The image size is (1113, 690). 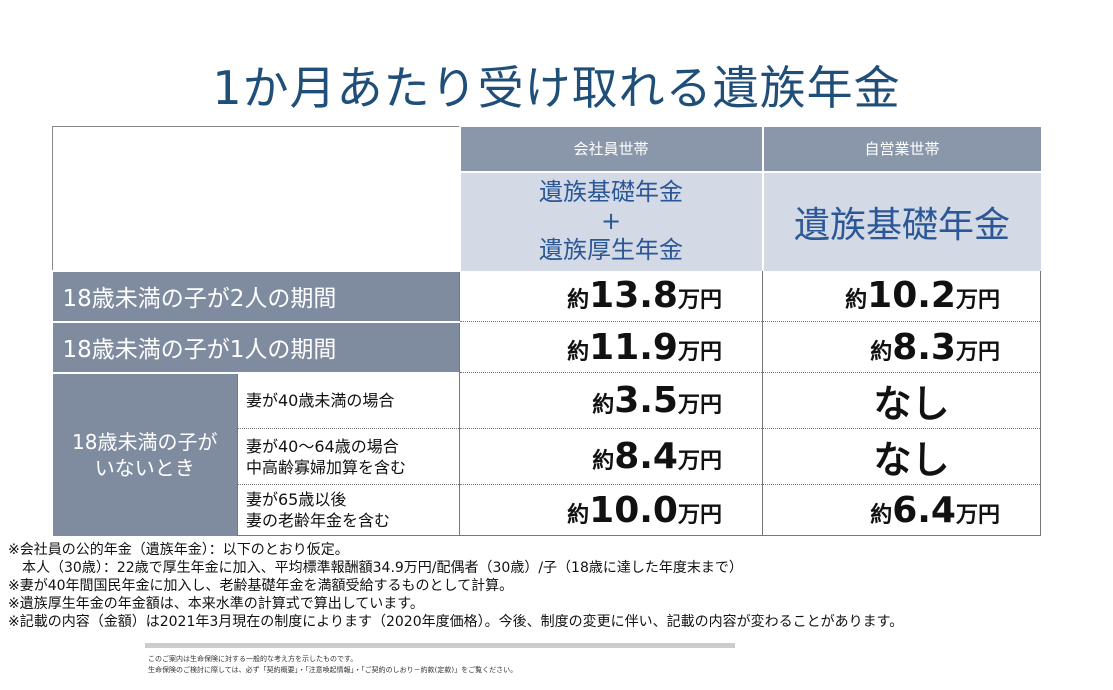 I want to click on value-self-wife-65-plus: 約6.4万円, so click(x=901, y=510).